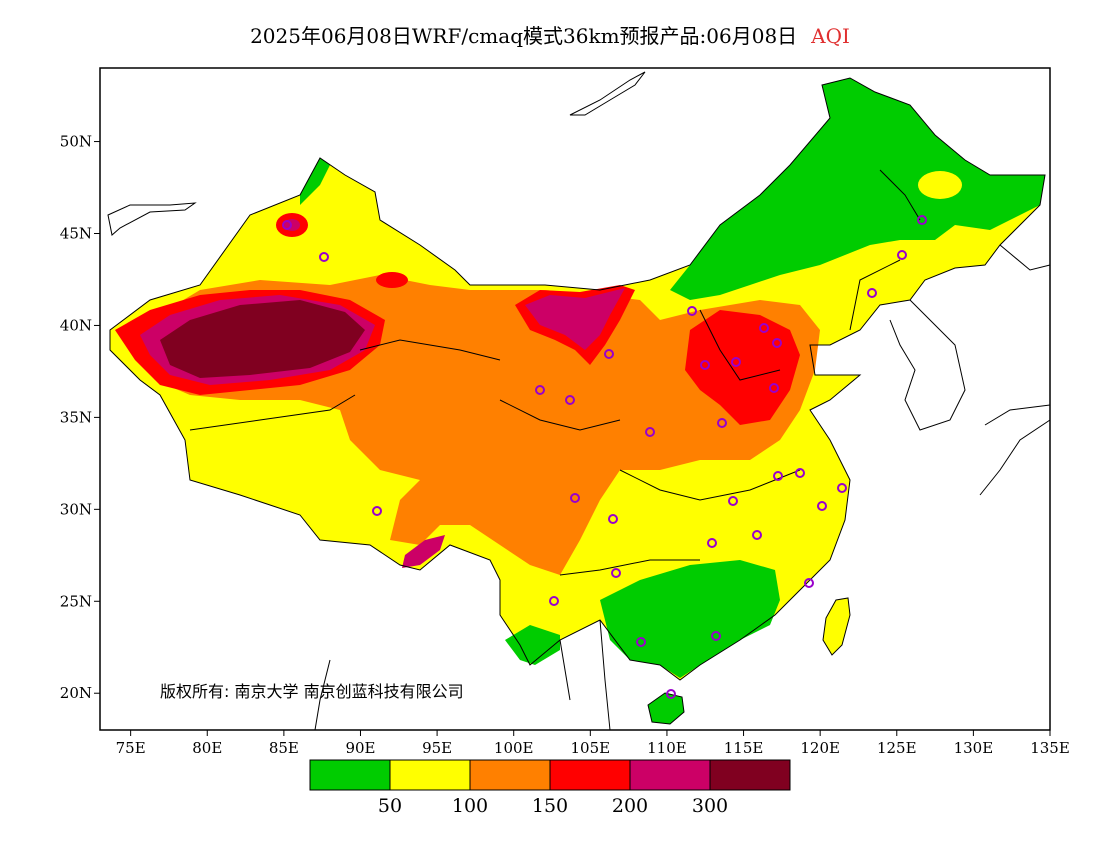 This screenshot has height=850, width=1100. What do you see at coordinates (392, 280) in the screenshot?
I see `hami-hotspot` at bounding box center [392, 280].